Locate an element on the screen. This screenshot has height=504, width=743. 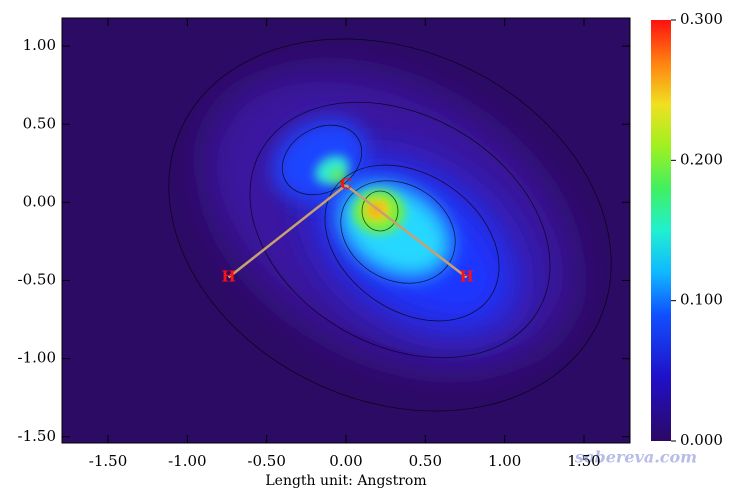
y-tick-label: 1.00 is located at coordinates (39, 45).